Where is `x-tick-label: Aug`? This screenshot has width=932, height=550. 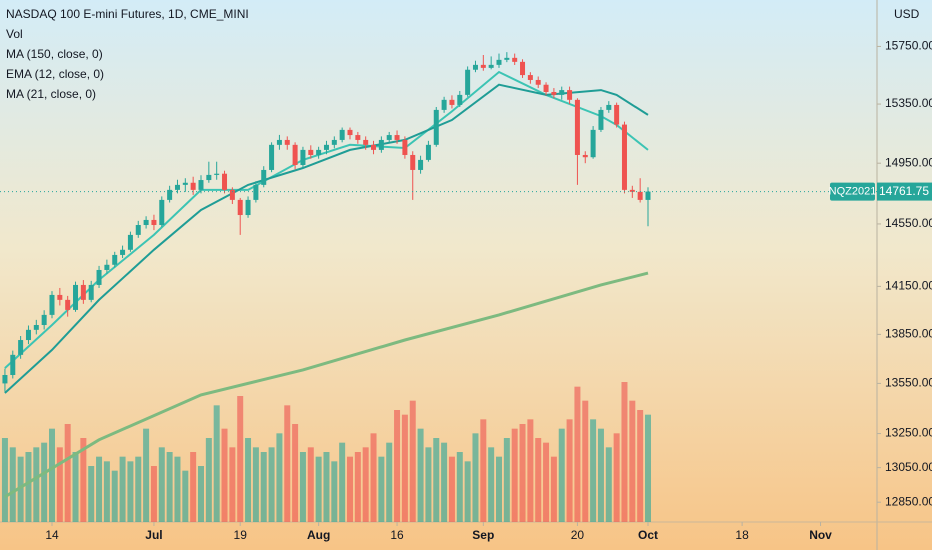
x-tick-label: Aug is located at coordinates (318, 535).